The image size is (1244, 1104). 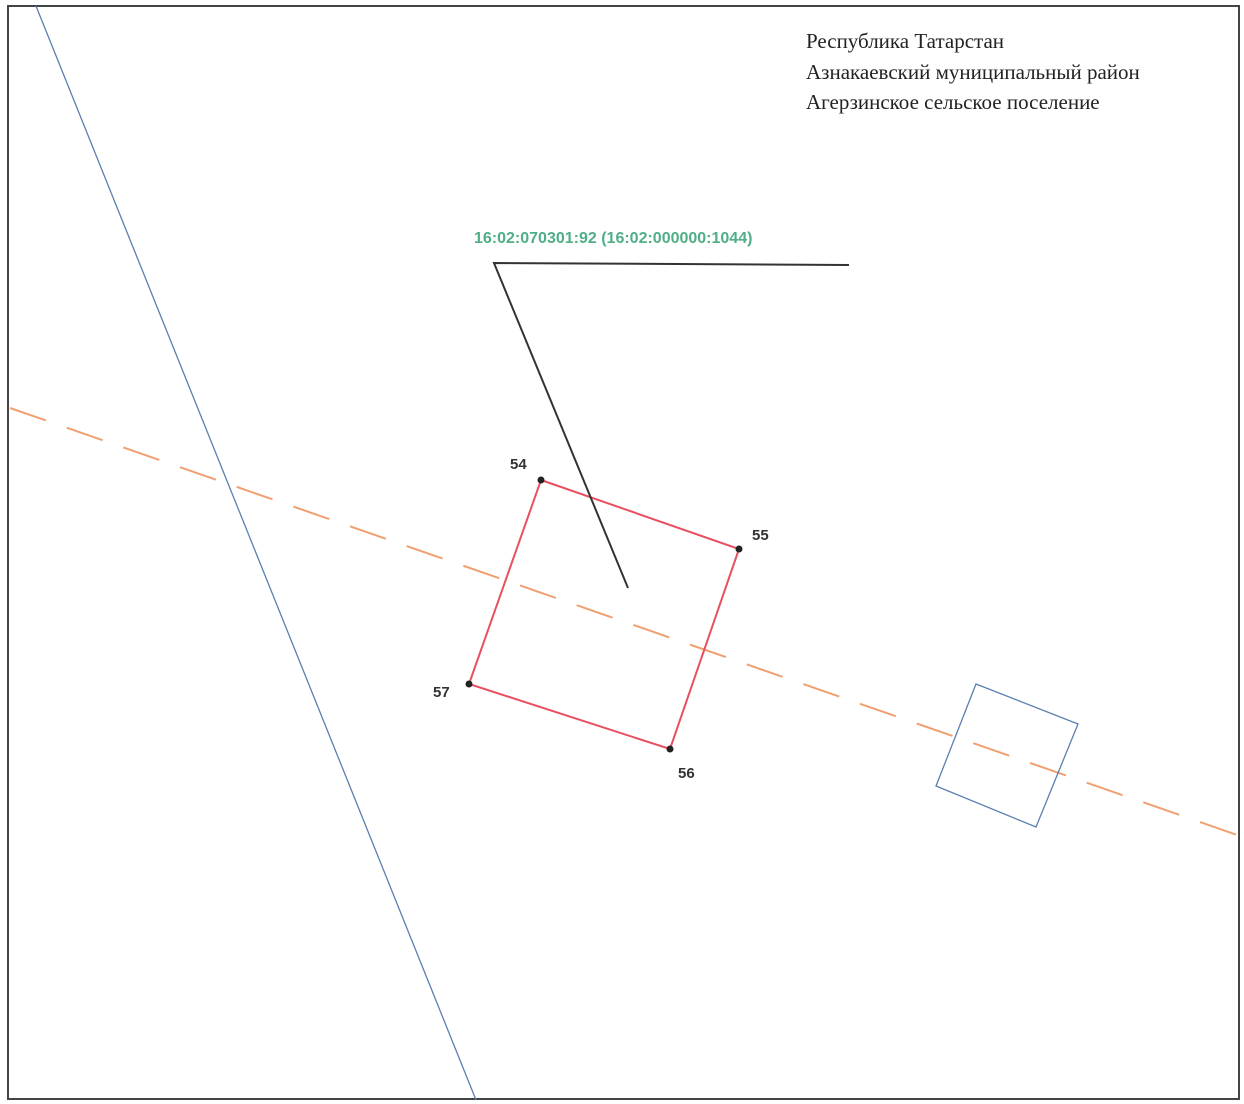 What do you see at coordinates (953, 102) in the screenshot?
I see `header-line: Агерзинское сельское поселение` at bounding box center [953, 102].